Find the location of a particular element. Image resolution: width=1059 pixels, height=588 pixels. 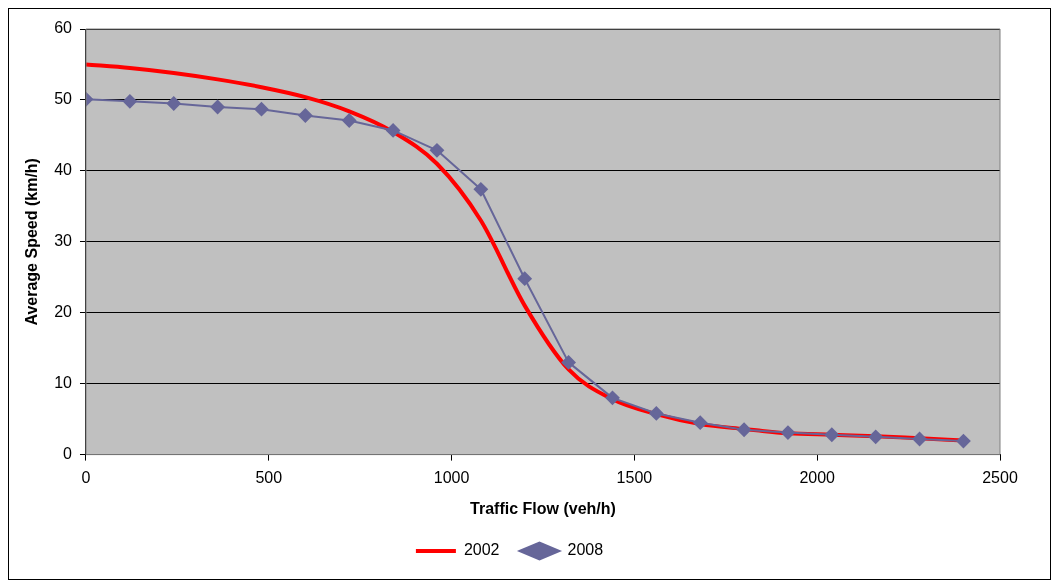

x-tick-label: 1000 is located at coordinates (451, 477).